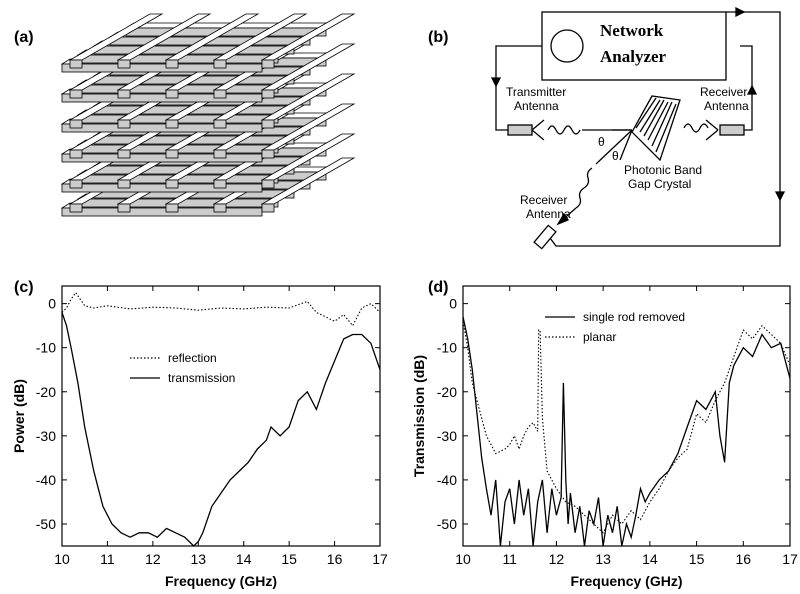 The image size is (800, 594). Describe the element at coordinates (543, 200) in the screenshot. I see `rx2-antenna-label: Receiver` at that location.